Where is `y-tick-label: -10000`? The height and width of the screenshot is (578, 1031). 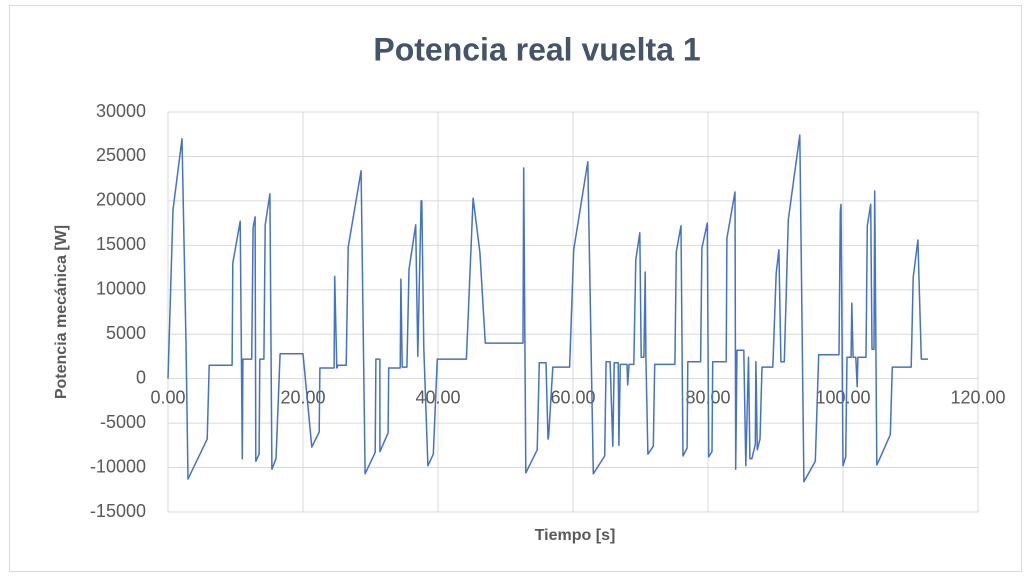
y-tick-label: -10000 is located at coordinates (118, 466).